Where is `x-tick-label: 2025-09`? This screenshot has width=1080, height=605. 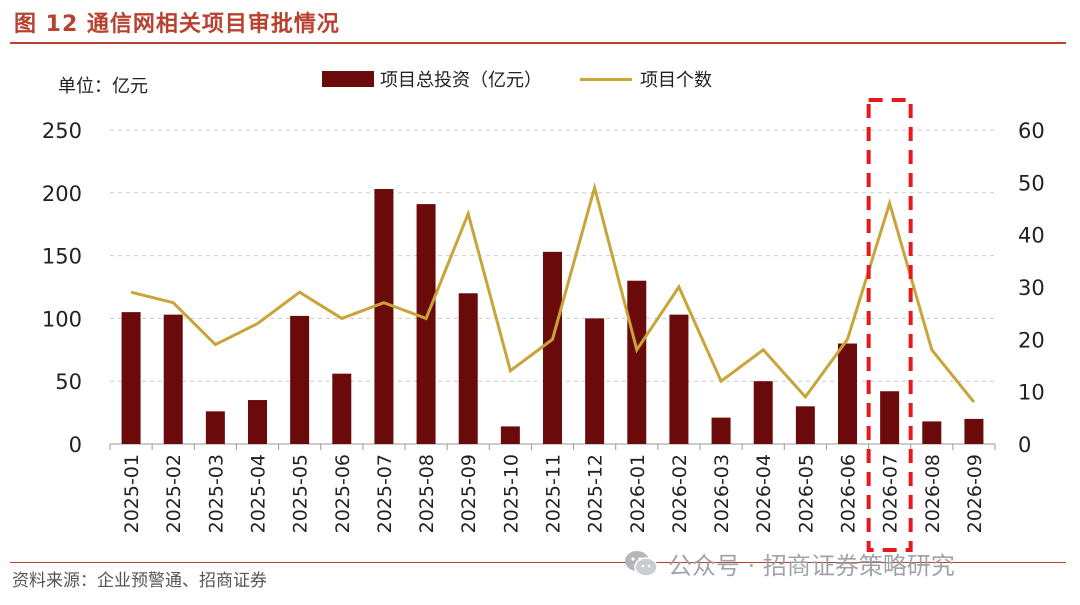 x-tick-label: 2025-09 is located at coordinates (469, 493).